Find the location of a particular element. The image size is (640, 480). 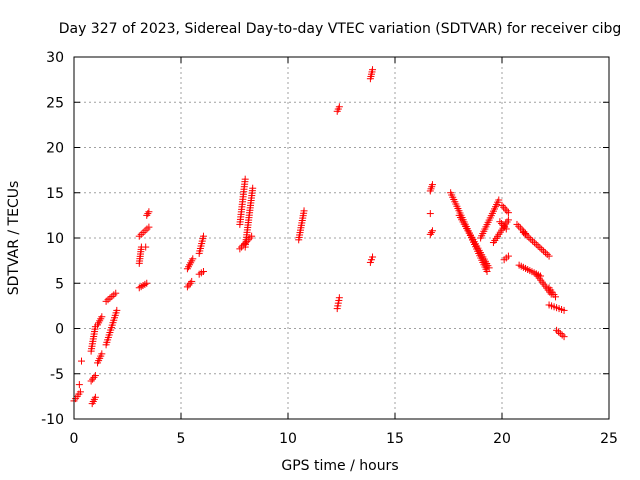

x-tick-label: 15 is located at coordinates (395, 439).